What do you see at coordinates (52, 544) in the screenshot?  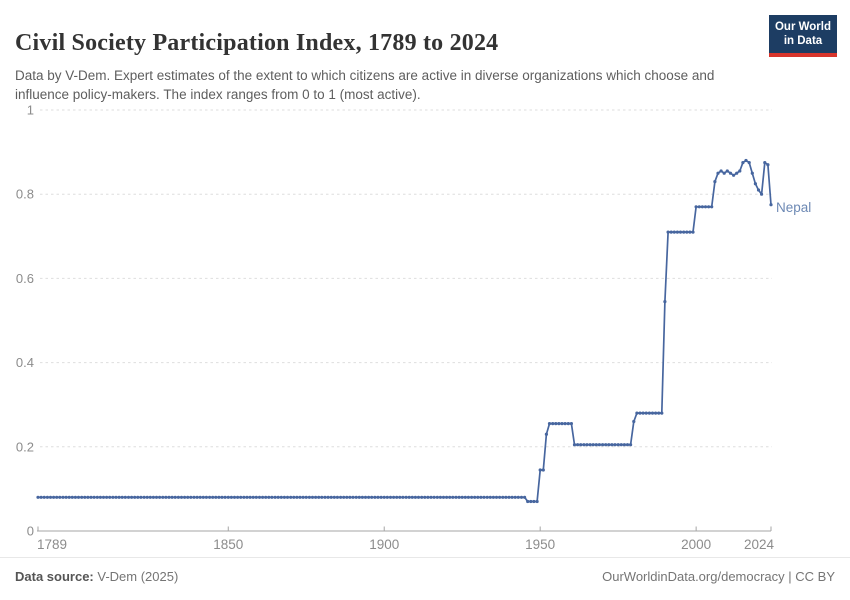 I see `x-axis-label: 1789` at bounding box center [52, 544].